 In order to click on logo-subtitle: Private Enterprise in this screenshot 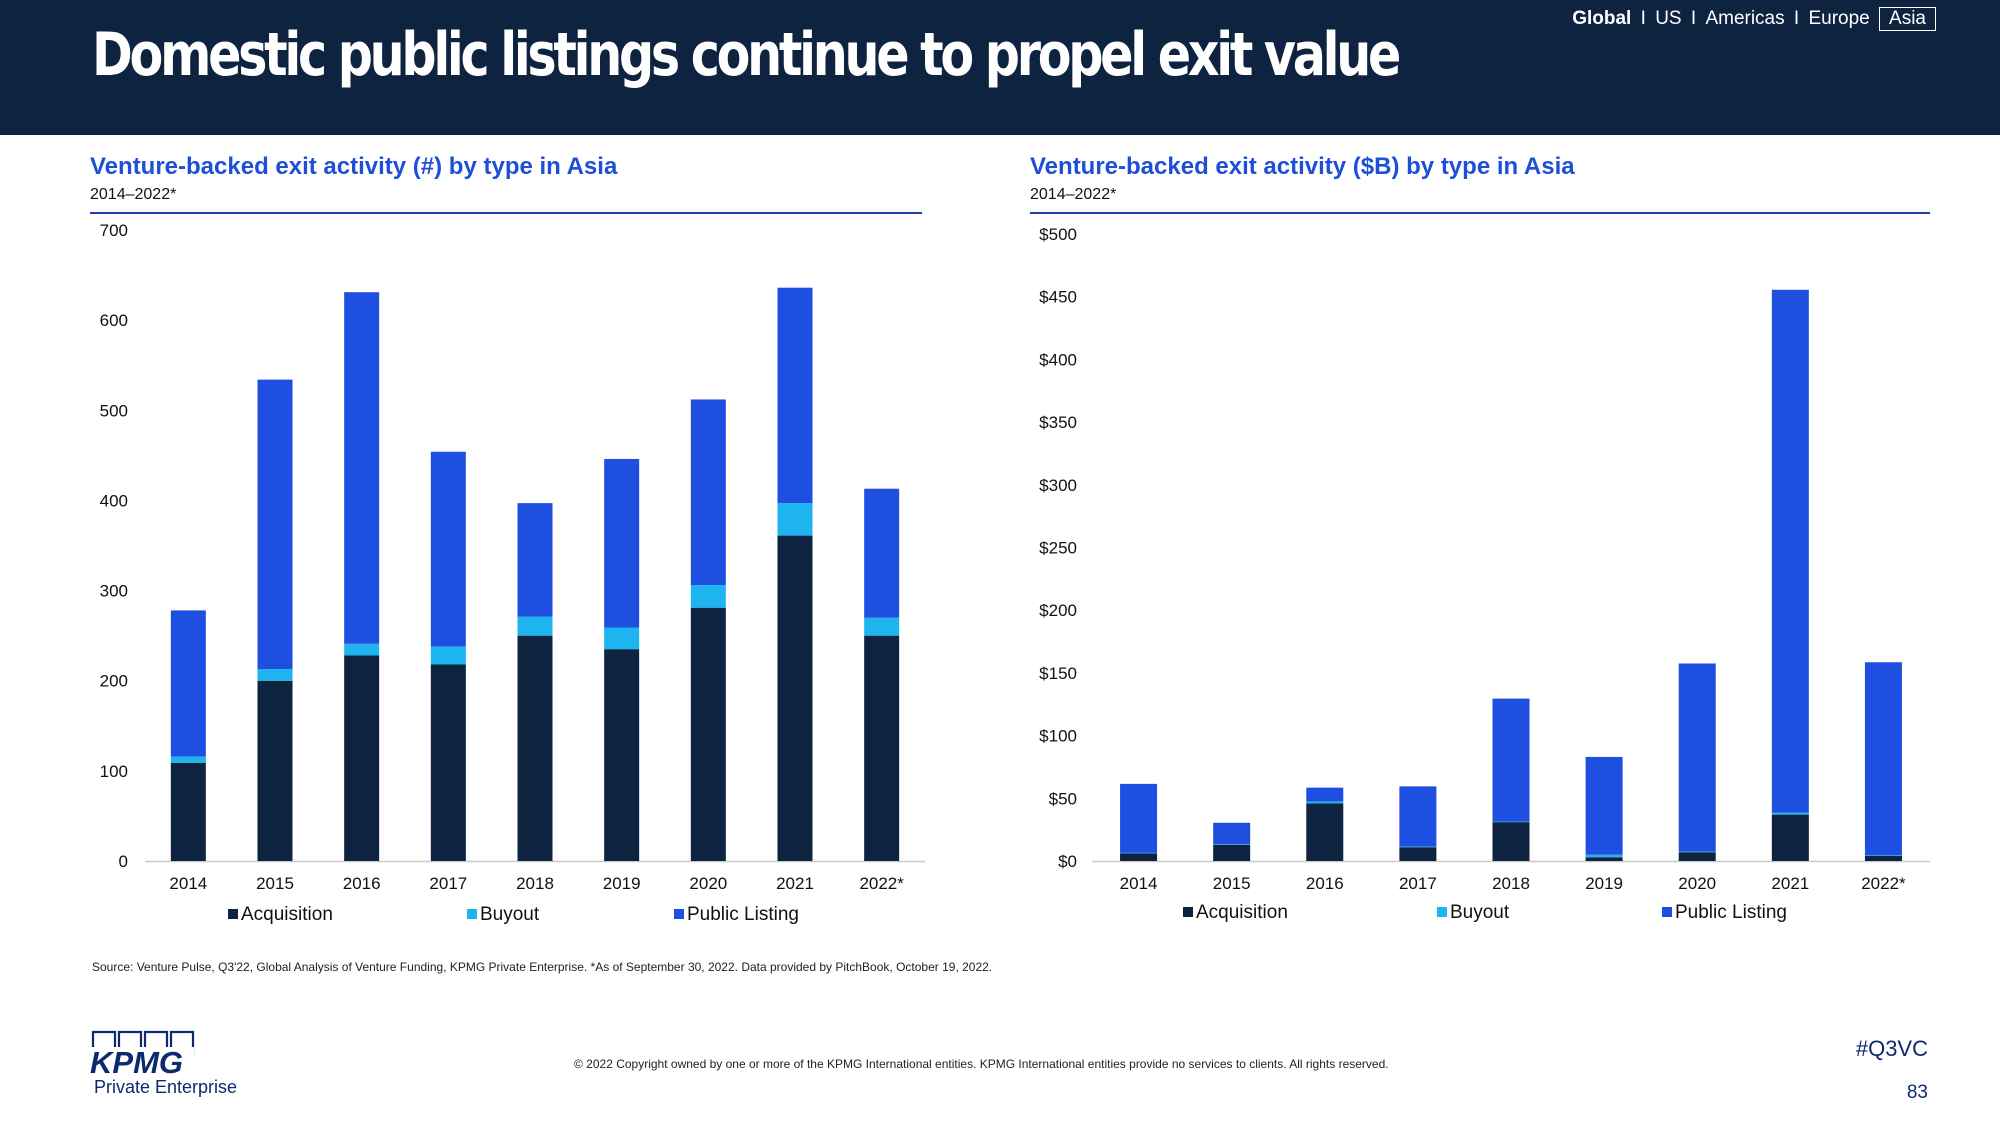, I will do `click(166, 1087)`.